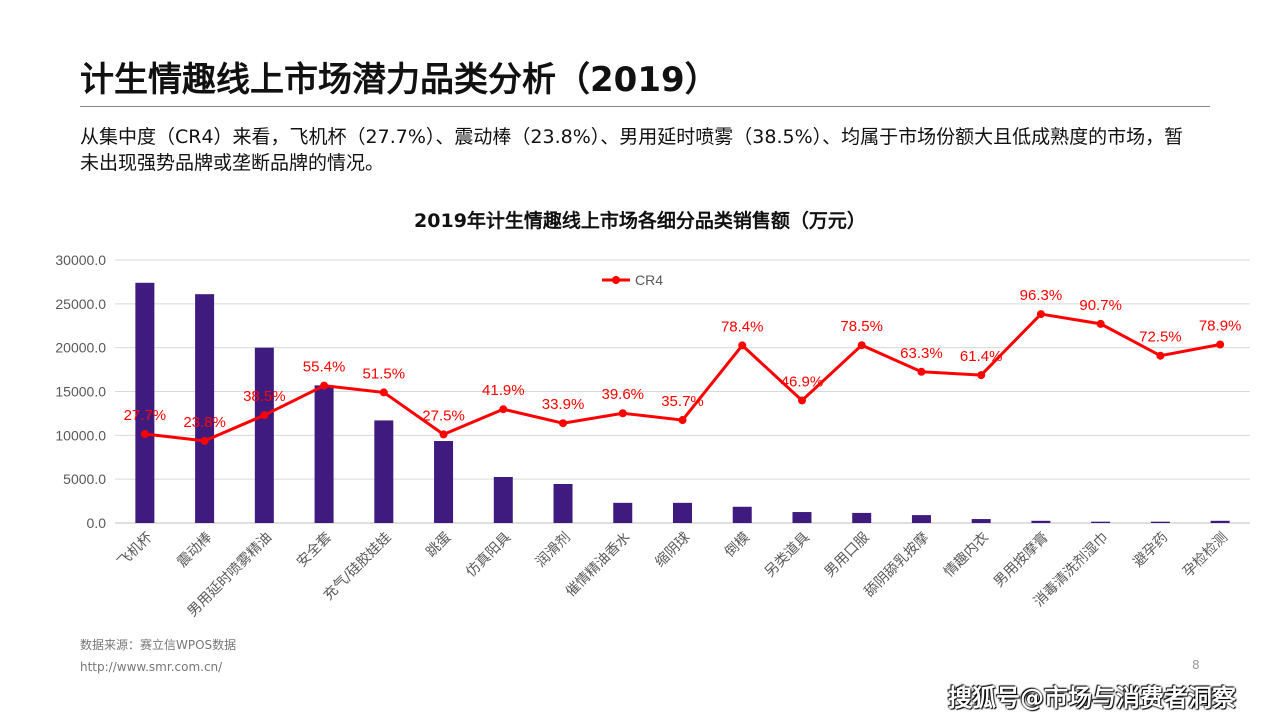 The width and height of the screenshot is (1280, 720). Describe the element at coordinates (324, 367) in the screenshot. I see `cr4-data-label: 55.4%` at that location.